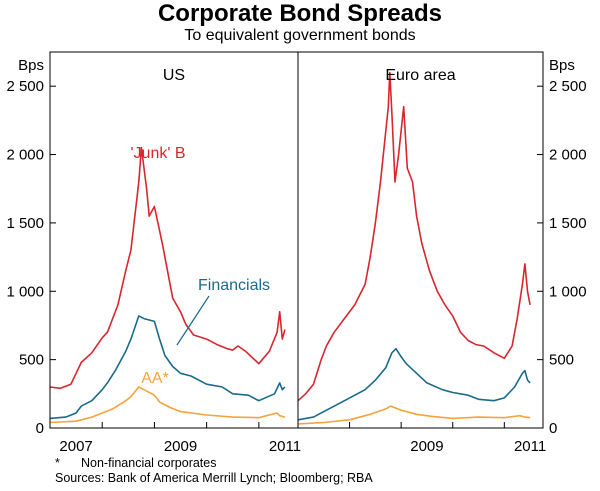 This screenshot has height=491, width=600. Describe the element at coordinates (25, 155) in the screenshot. I see `y-tick-label-left: 2 000` at that location.